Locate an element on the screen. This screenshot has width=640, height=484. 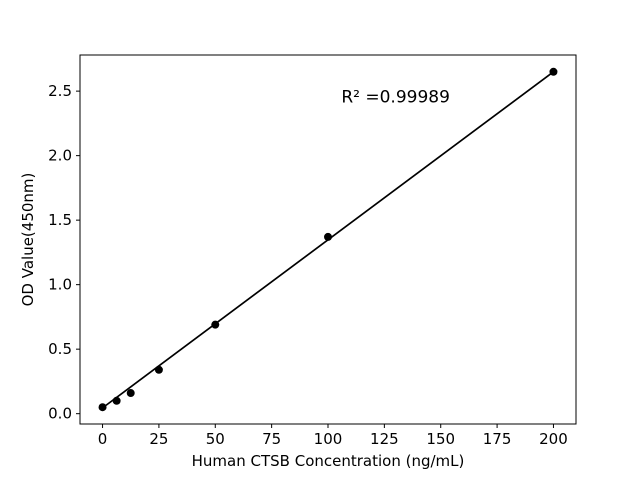
y-tick-label: 2.0 is located at coordinates (60, 156).